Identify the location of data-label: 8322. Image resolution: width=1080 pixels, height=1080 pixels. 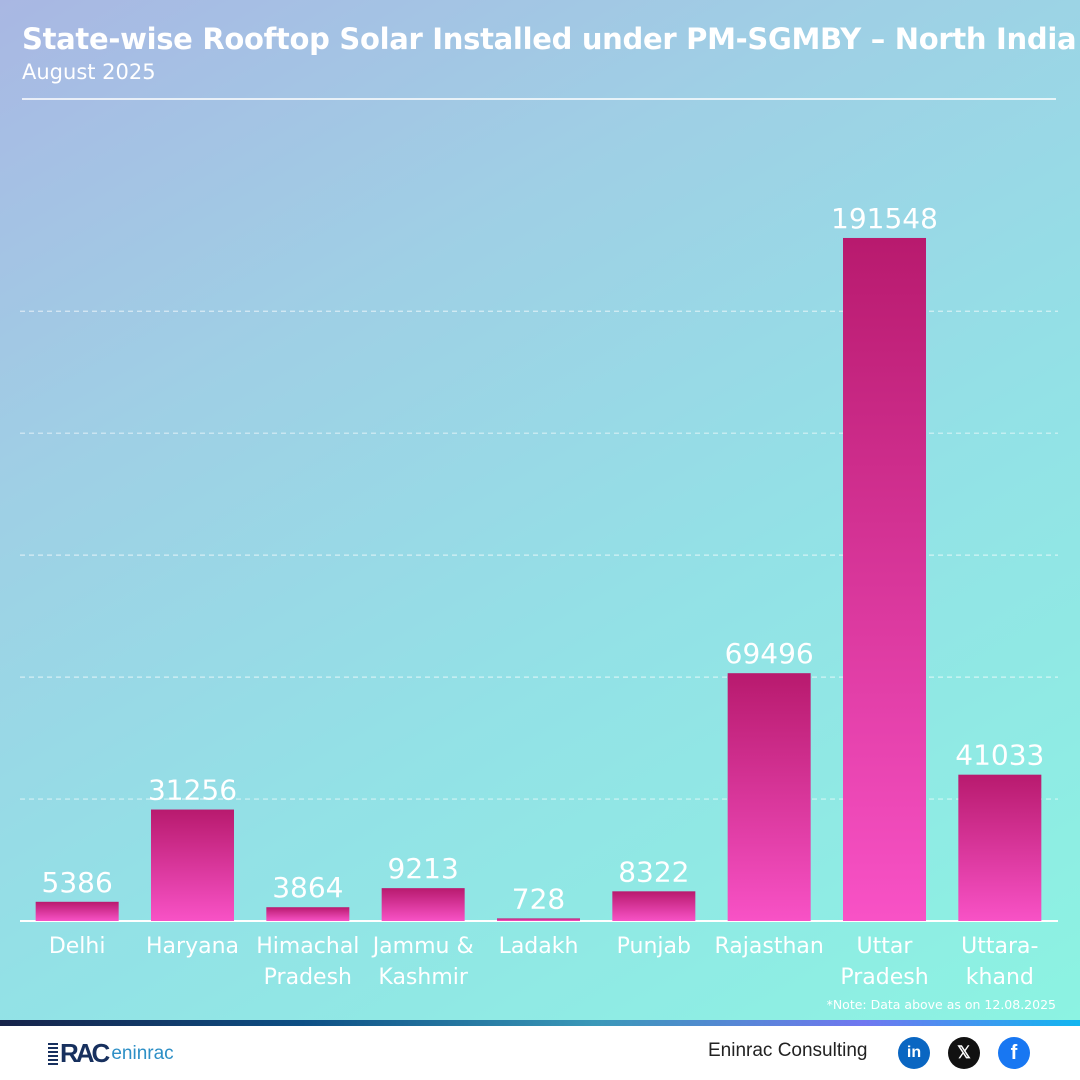
(653, 871).